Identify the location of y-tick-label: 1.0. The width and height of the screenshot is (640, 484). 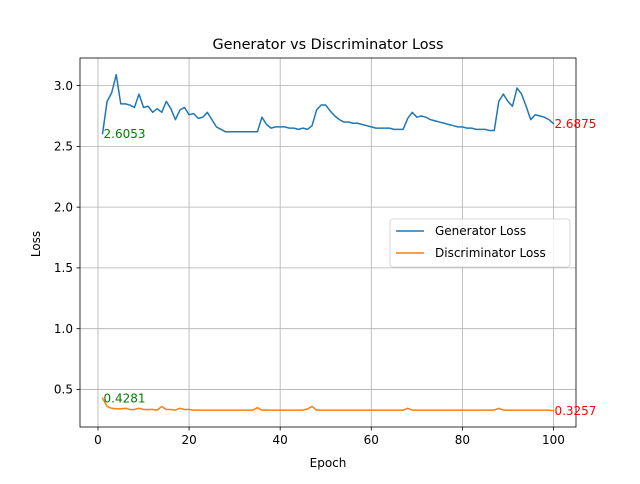
(63, 329).